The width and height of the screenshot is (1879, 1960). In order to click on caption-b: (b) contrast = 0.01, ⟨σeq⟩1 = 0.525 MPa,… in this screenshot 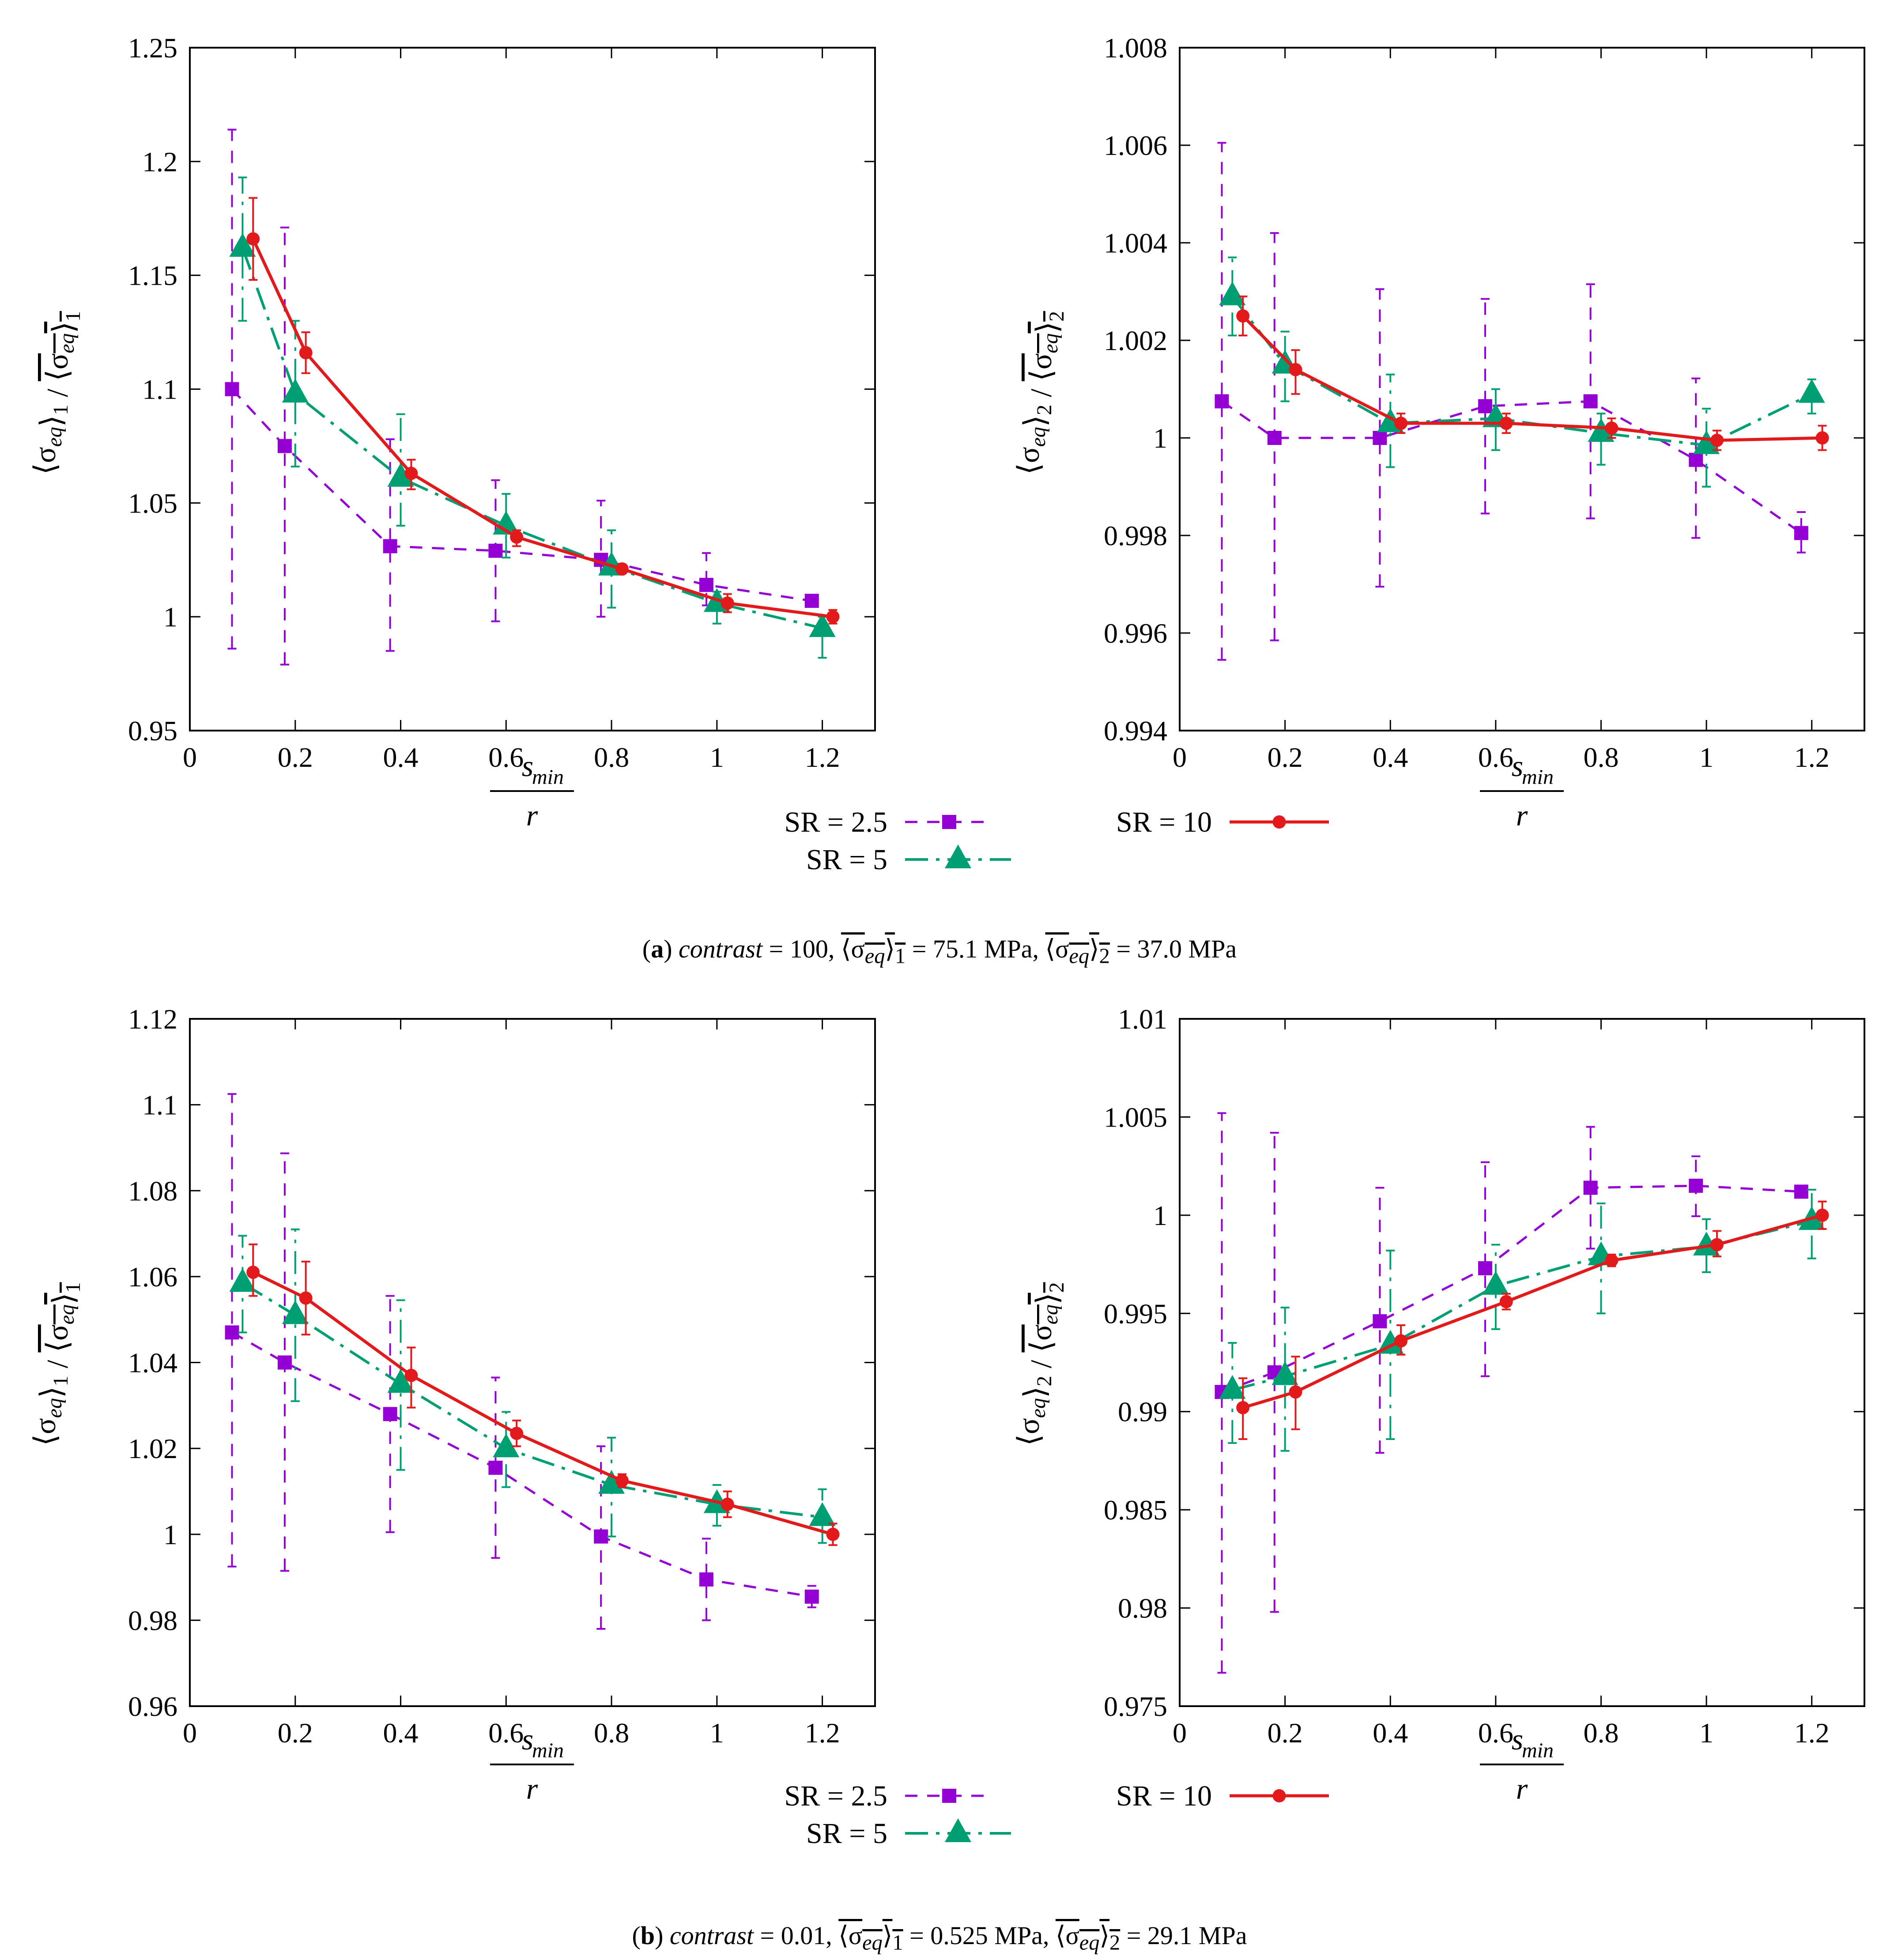, I will do `click(939, 1938)`.